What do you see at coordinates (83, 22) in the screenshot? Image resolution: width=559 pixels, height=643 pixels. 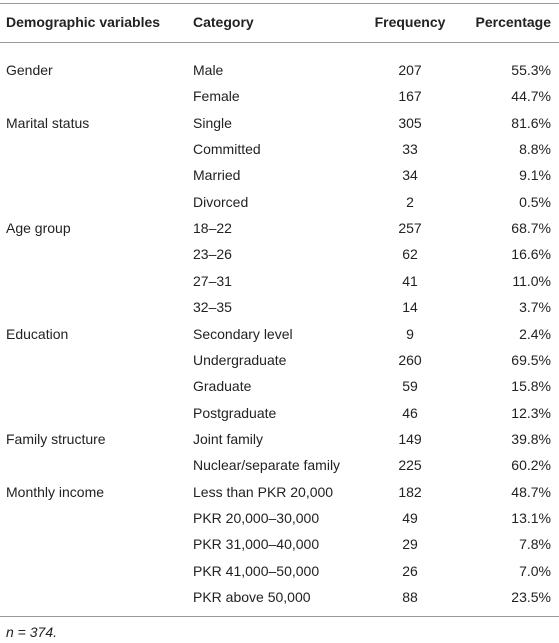 I see `header-demographic: Demographic variables` at bounding box center [83, 22].